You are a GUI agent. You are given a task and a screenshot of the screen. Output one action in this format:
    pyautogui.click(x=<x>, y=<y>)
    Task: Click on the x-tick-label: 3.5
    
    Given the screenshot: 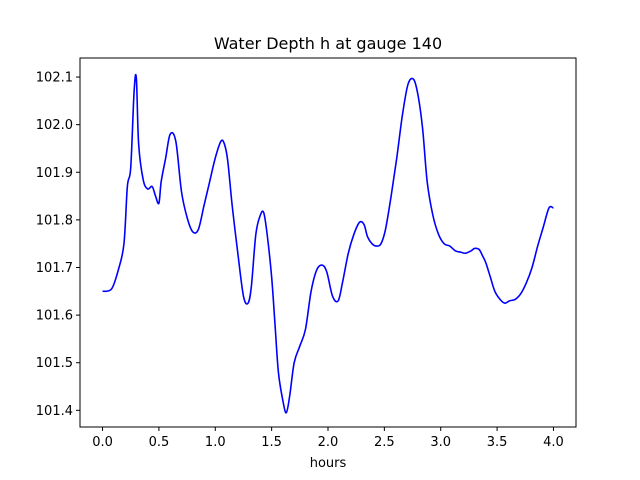 What is the action you would take?
    pyautogui.click(x=497, y=442)
    